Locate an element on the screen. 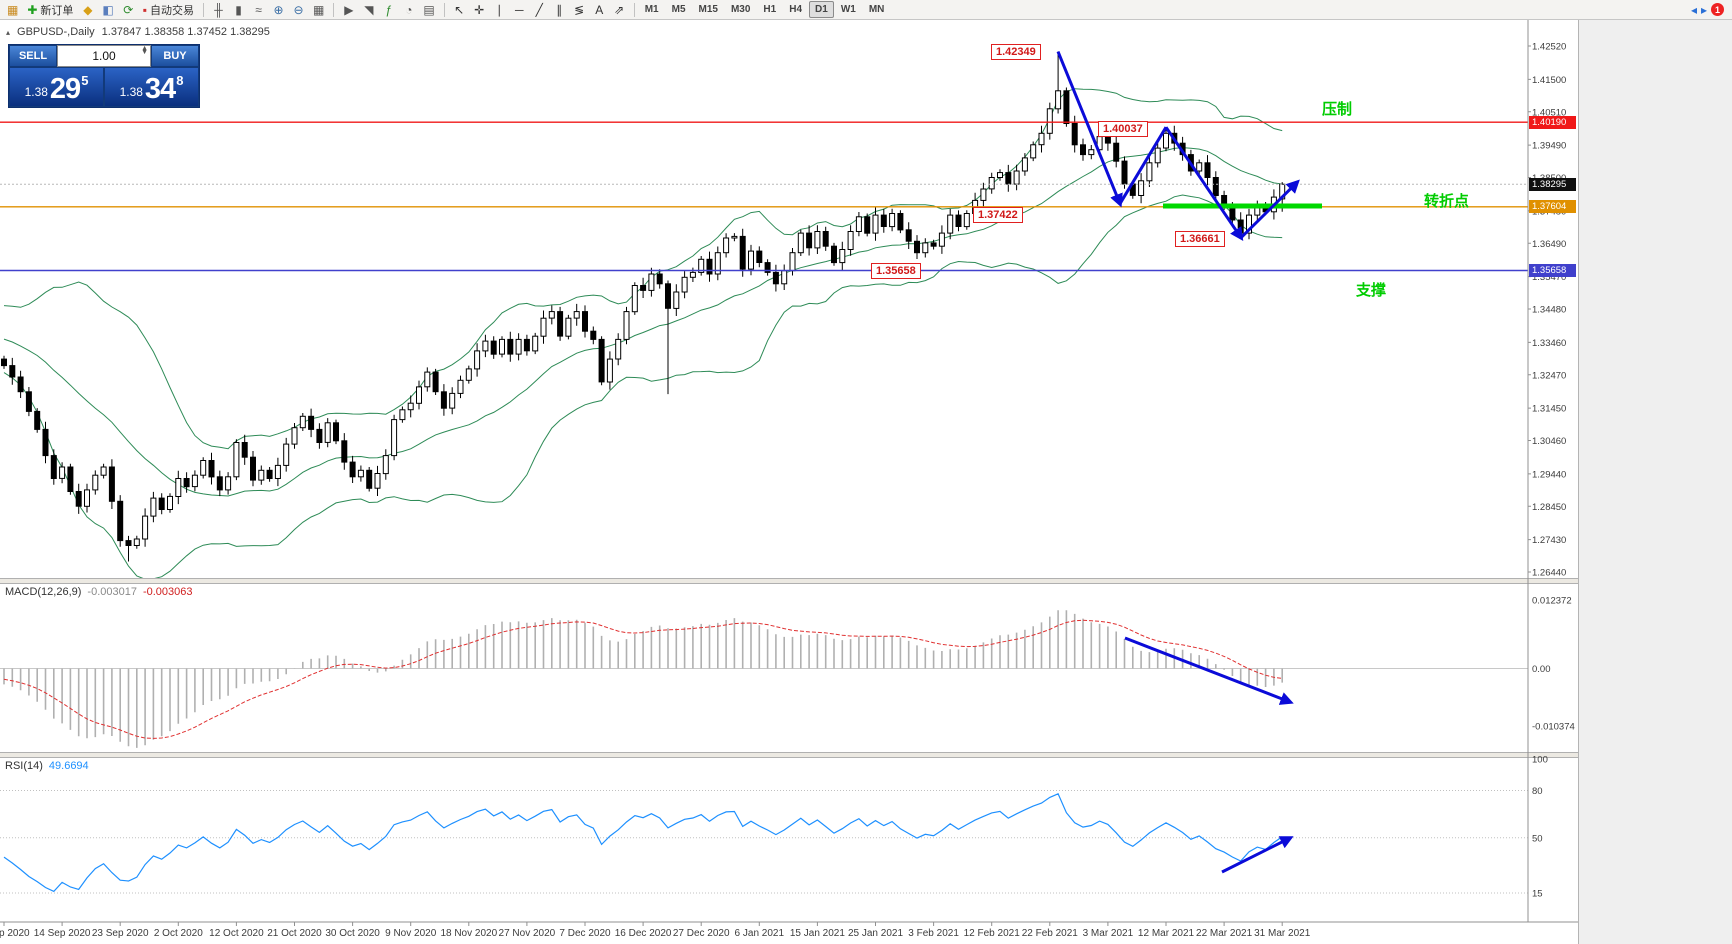 The image size is (1732, 944). buy-price-button: 1.38 34 8 is located at coordinates (151, 87).